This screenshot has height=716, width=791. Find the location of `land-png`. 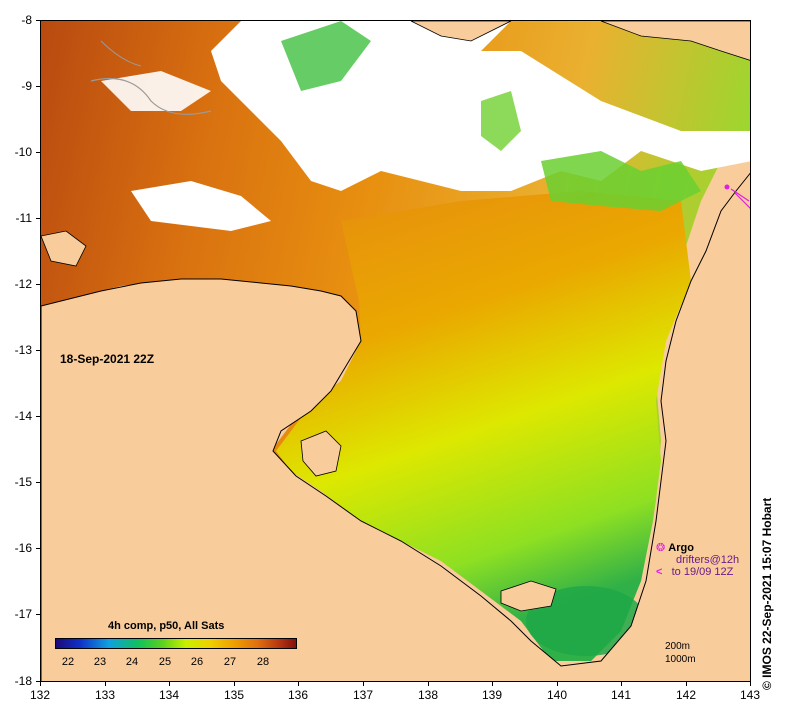

land-png is located at coordinates (461, 31).